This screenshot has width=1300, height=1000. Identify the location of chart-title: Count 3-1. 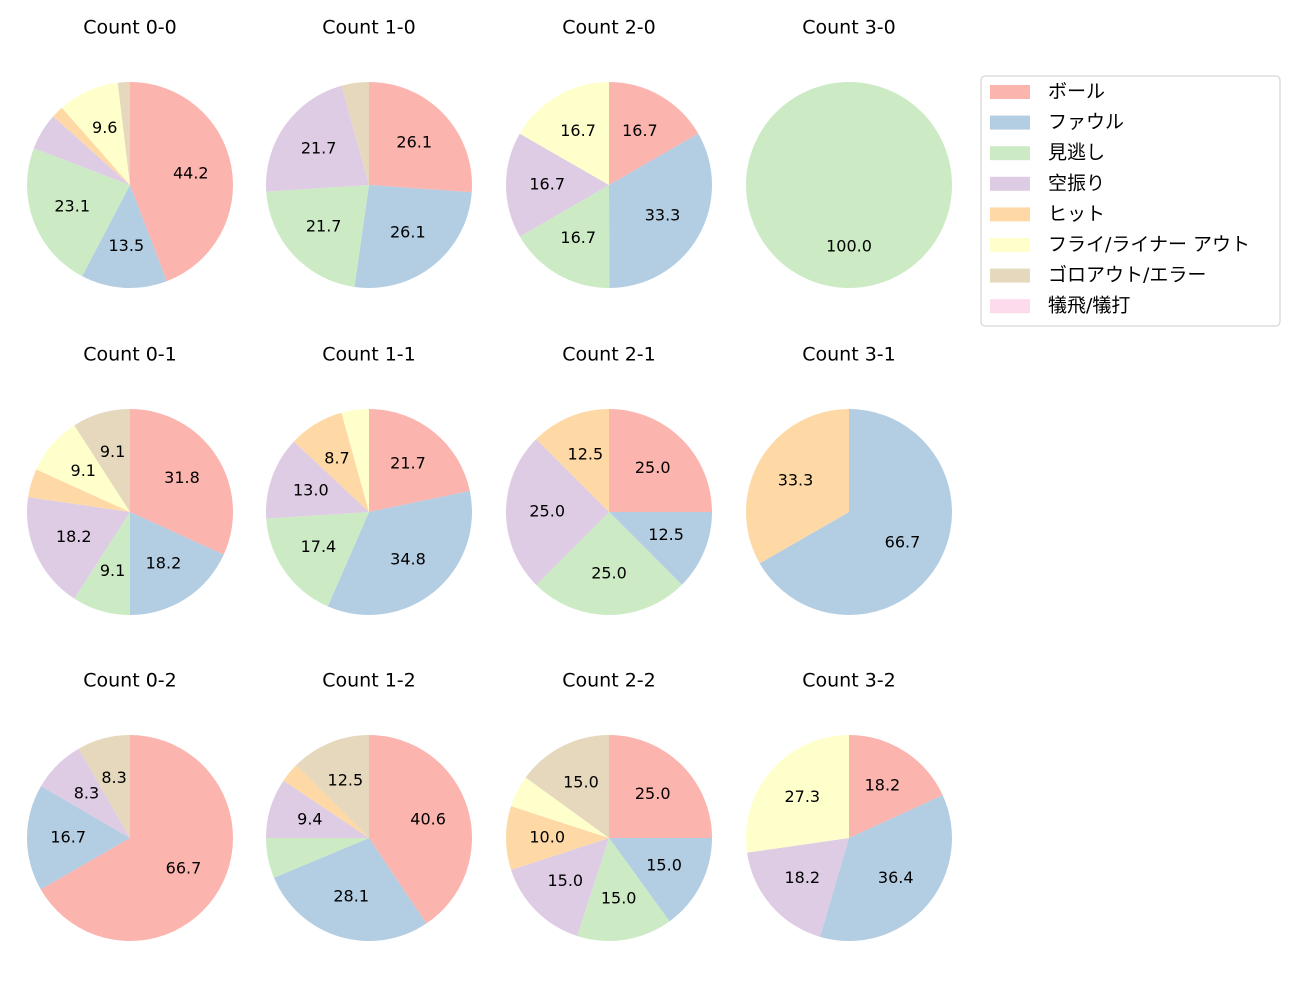
(849, 355).